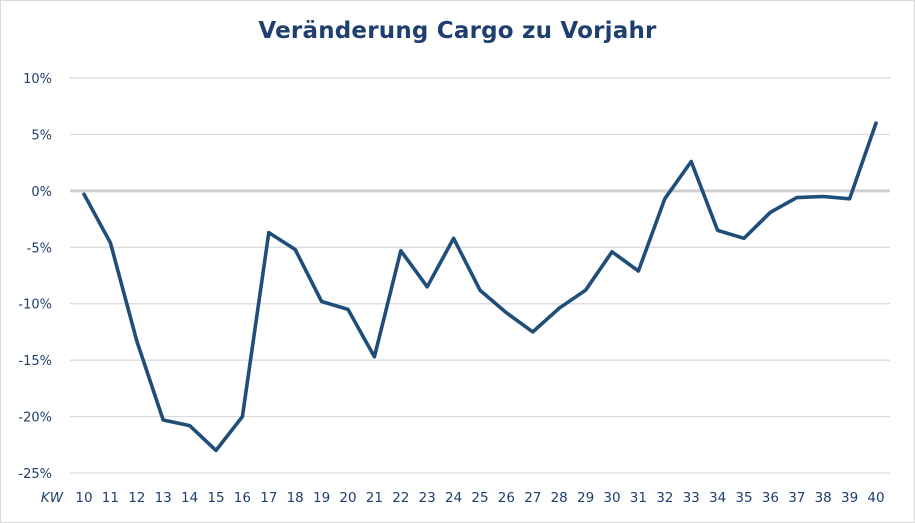 This screenshot has width=915, height=523. What do you see at coordinates (796, 498) in the screenshot?
I see `x-tick-label: 37` at bounding box center [796, 498].